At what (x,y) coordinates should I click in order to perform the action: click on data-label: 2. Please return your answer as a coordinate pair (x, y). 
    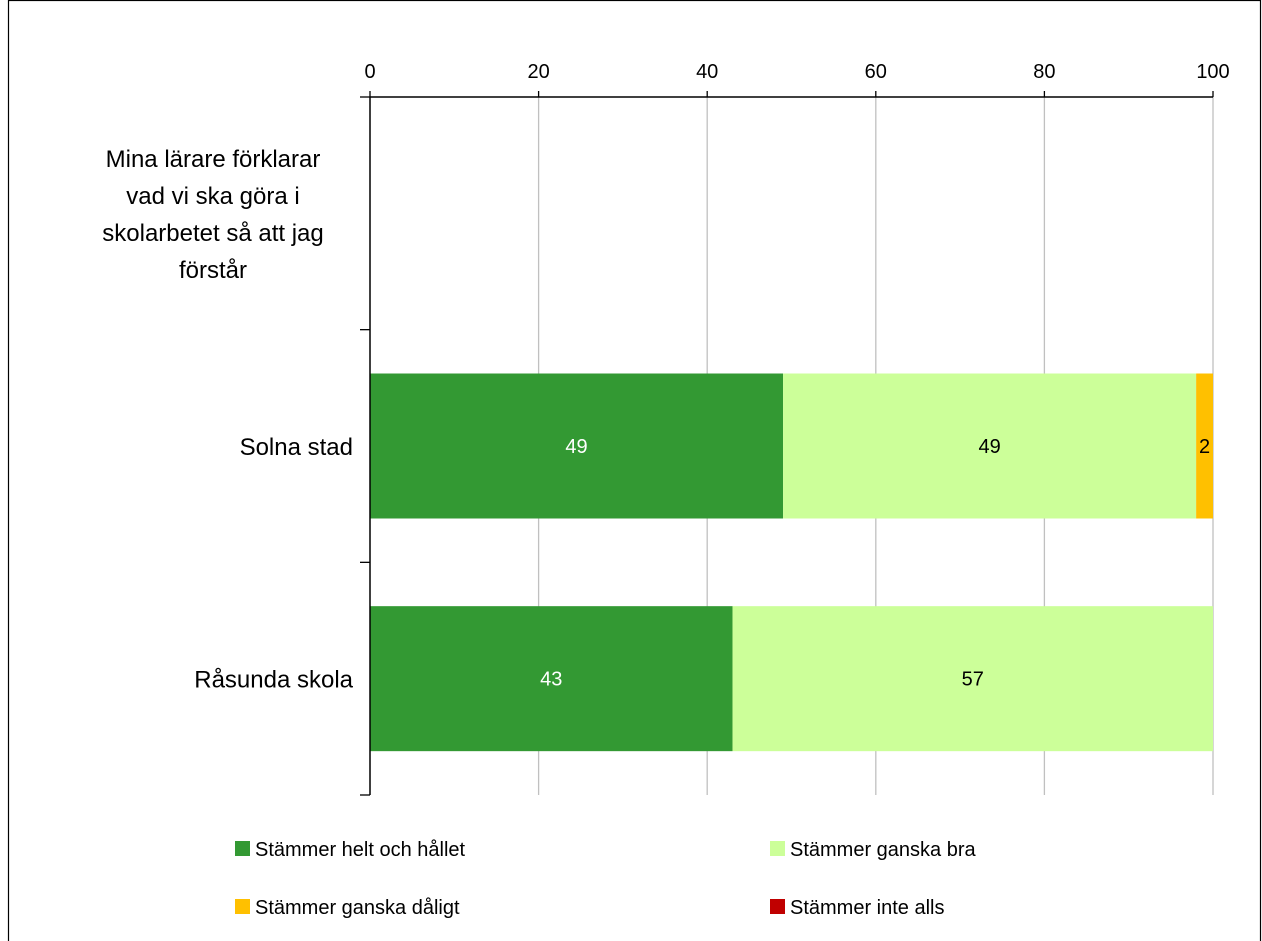
    Looking at the image, I should click on (1204, 447).